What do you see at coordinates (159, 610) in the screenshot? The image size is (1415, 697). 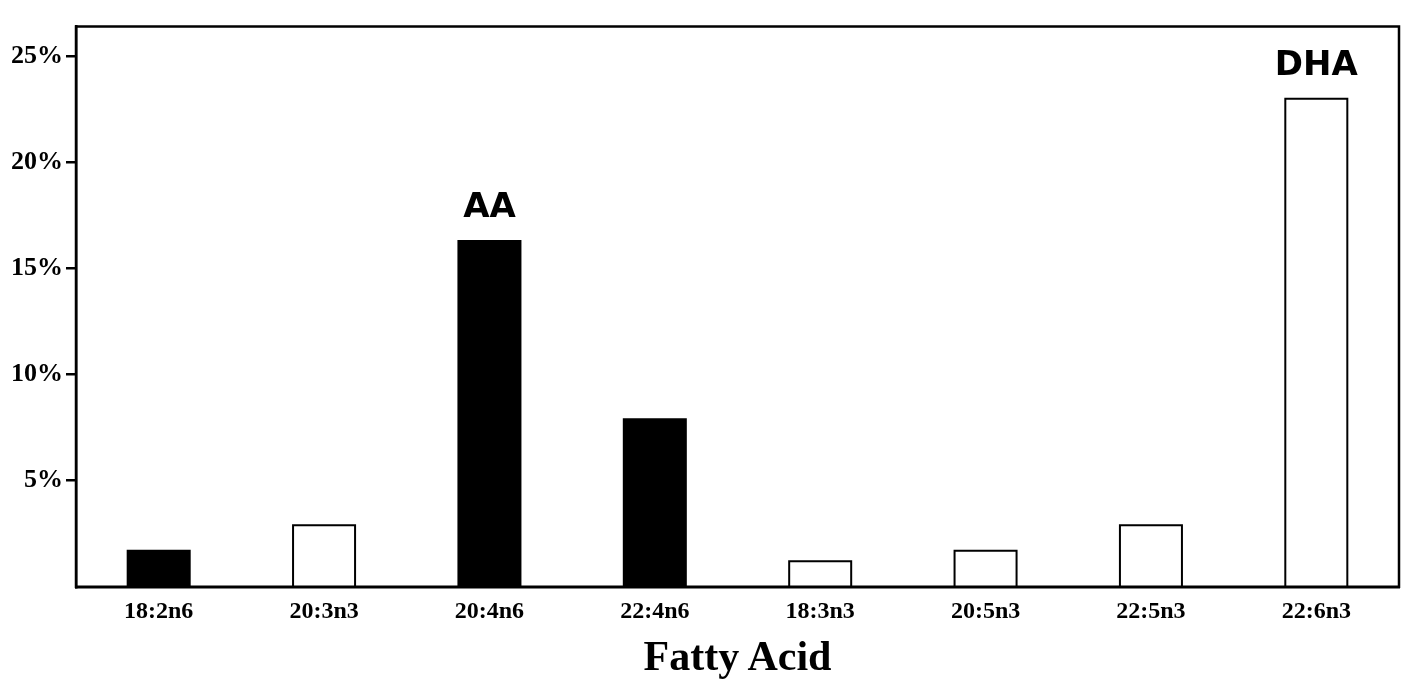 I see `x-tick-label: 18:2n6` at bounding box center [159, 610].